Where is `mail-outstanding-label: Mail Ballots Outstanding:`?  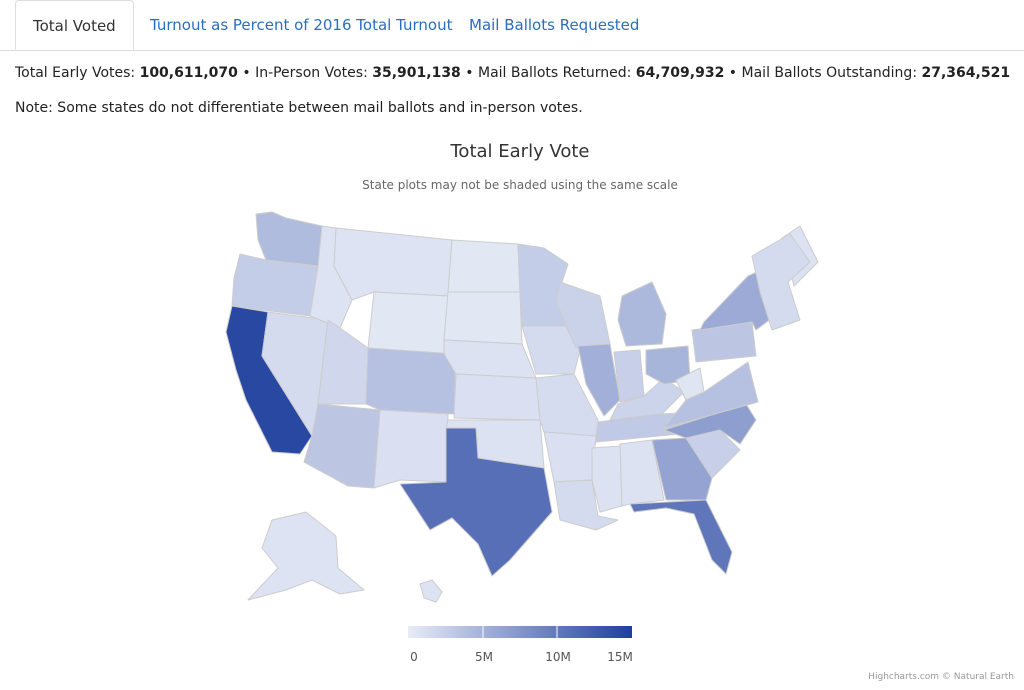
mail-outstanding-label: Mail Ballots Outstanding: is located at coordinates (829, 73).